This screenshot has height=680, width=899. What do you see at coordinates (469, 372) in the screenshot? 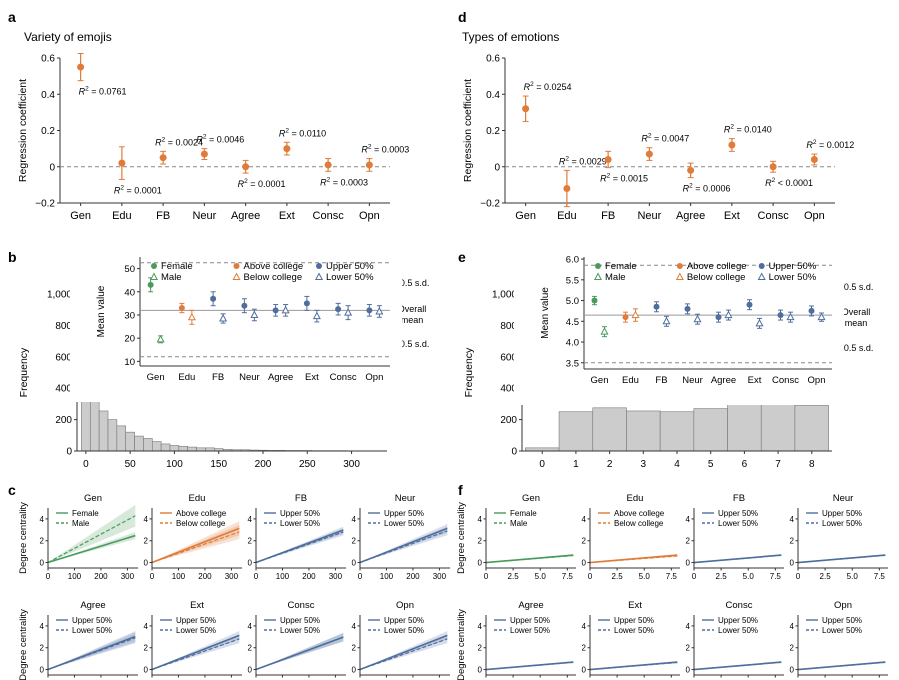
I see `y-axis-label: Frequency` at bounding box center [469, 372].